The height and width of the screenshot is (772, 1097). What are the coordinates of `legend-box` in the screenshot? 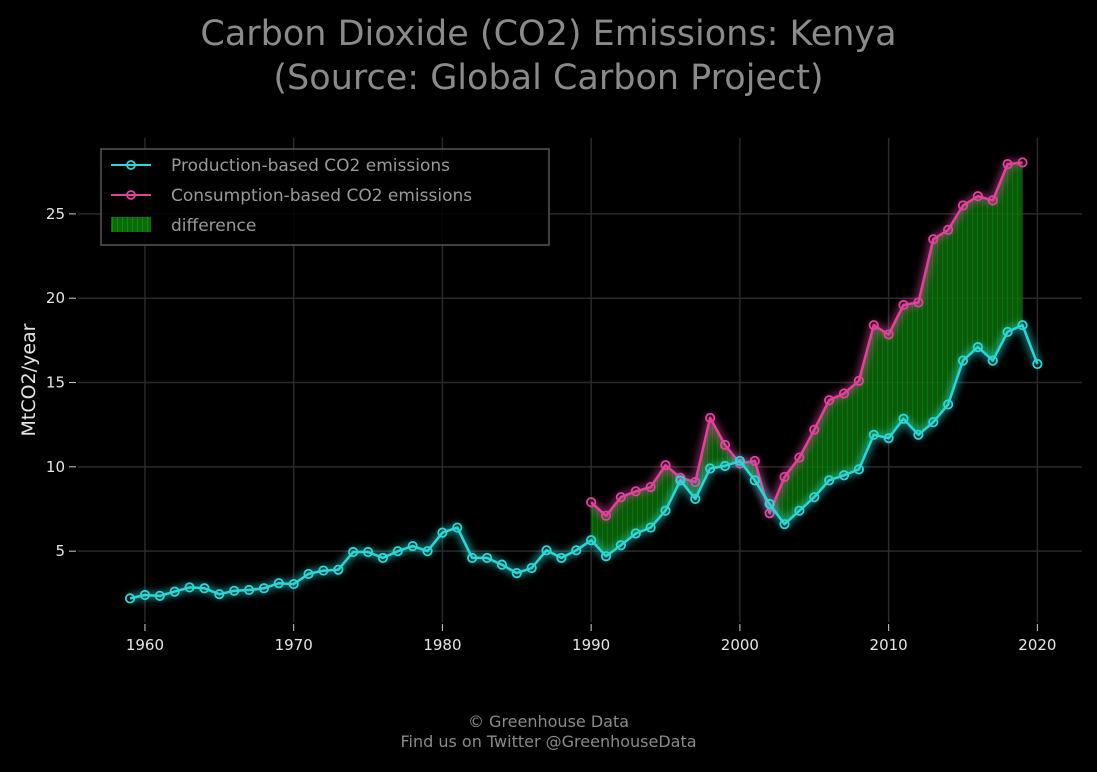 It's located at (325, 197).